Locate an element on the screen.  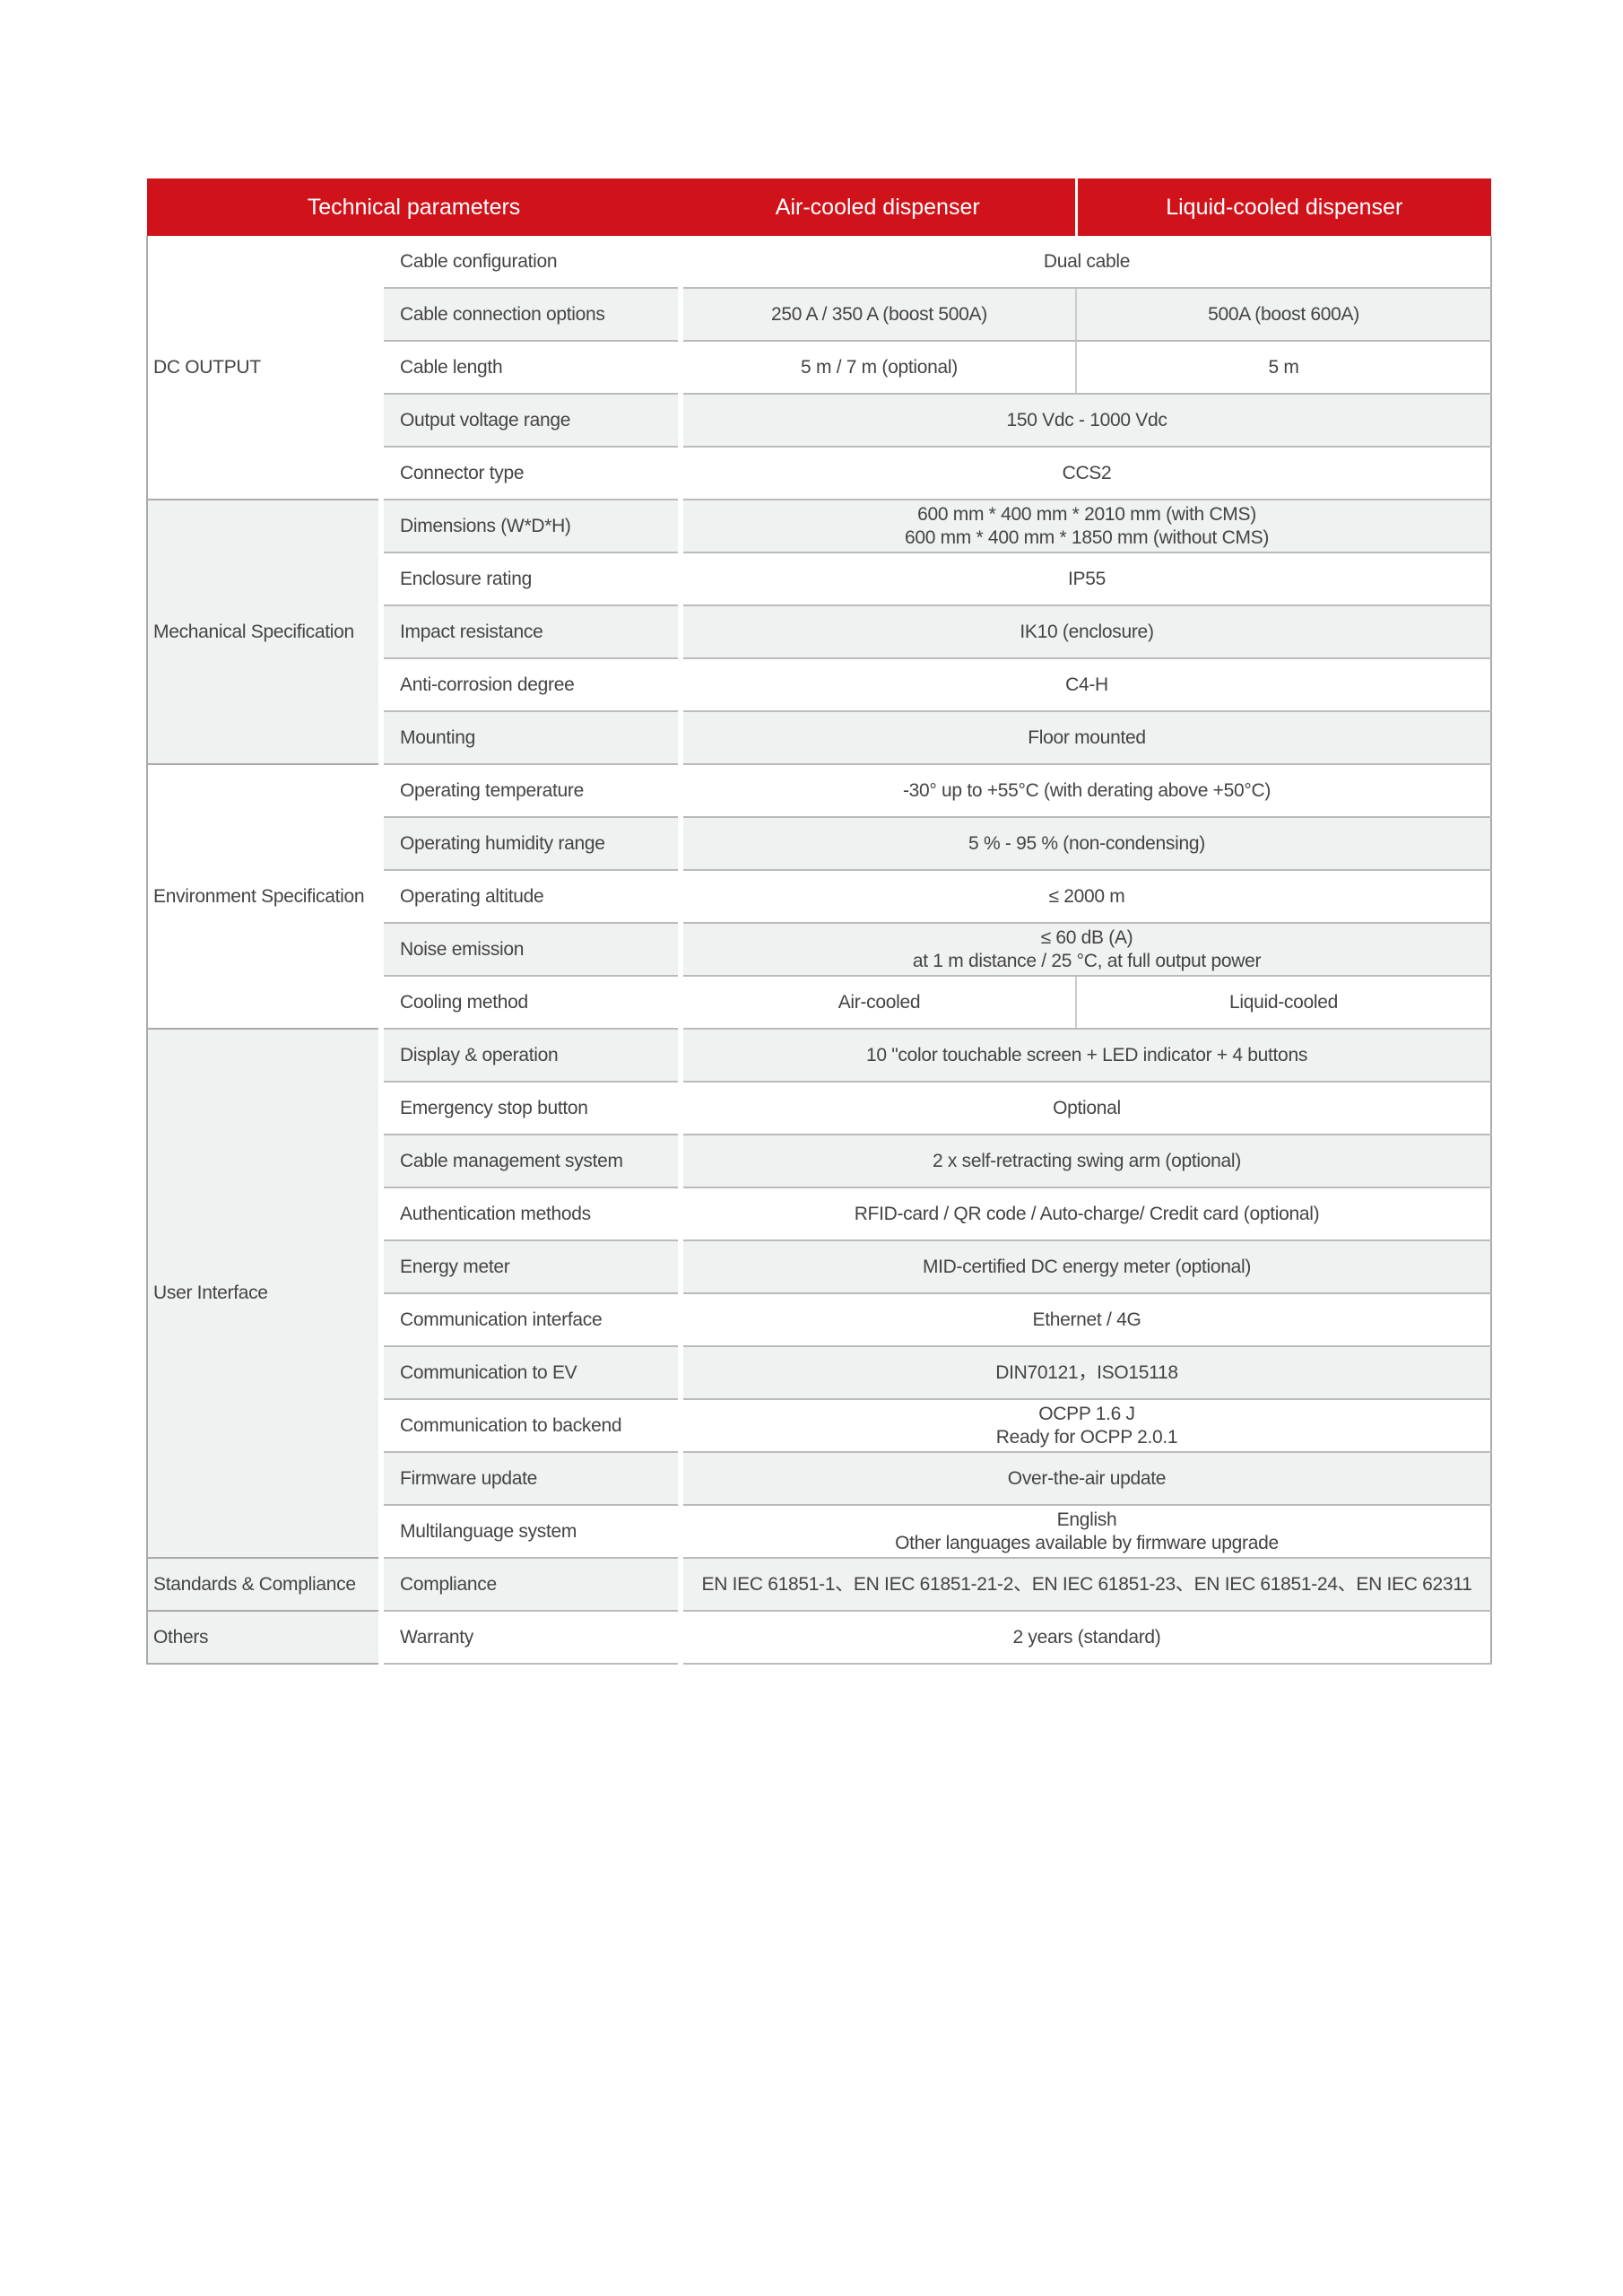
parameter-value: OCPP 1.6 J Ready for OCPP 2.0.1 is located at coordinates (1086, 1426).